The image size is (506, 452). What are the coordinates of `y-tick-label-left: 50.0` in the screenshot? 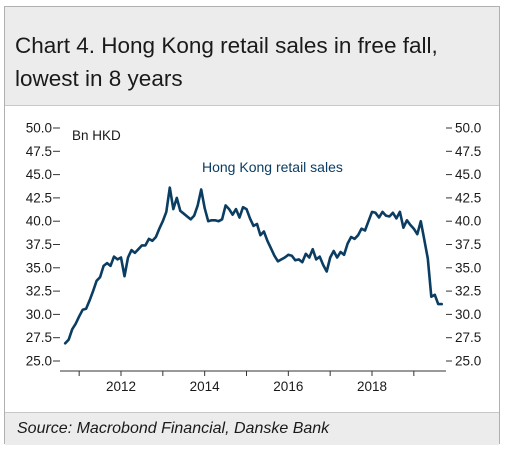 It's located at (39, 128).